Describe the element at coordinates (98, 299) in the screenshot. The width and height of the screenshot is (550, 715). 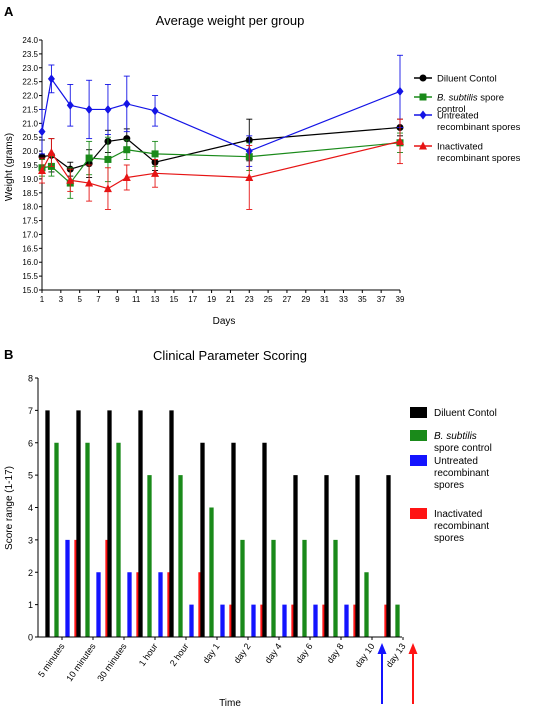
I see `panel-a-x-tick-label: 7` at that location.